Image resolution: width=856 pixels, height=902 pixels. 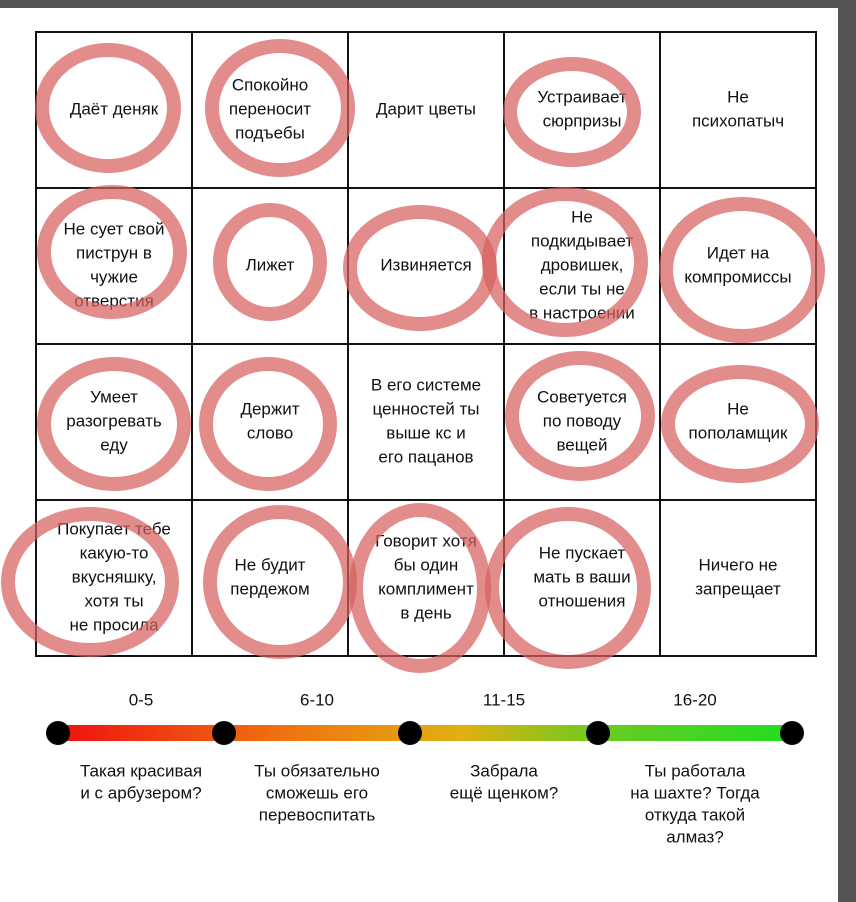 I want to click on top-border, so click(x=428, y=4).